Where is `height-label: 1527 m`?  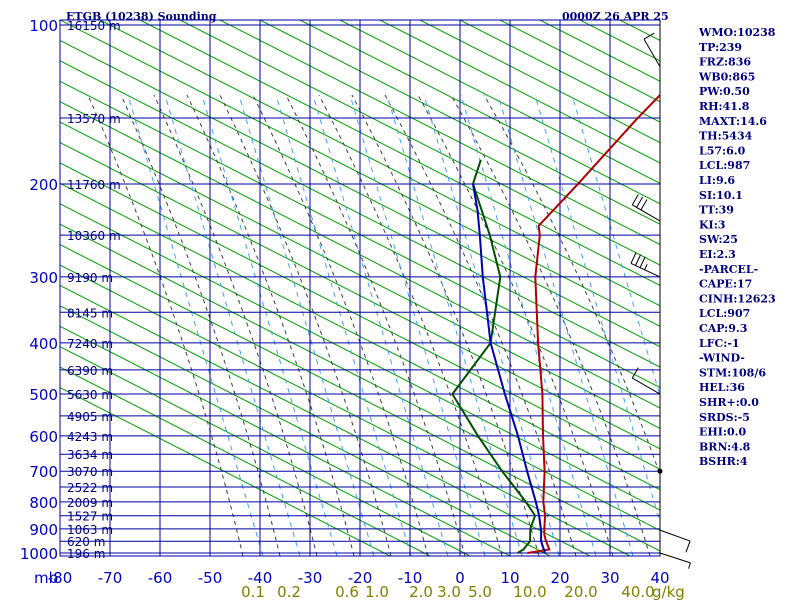
height-label: 1527 m is located at coordinates (90, 517).